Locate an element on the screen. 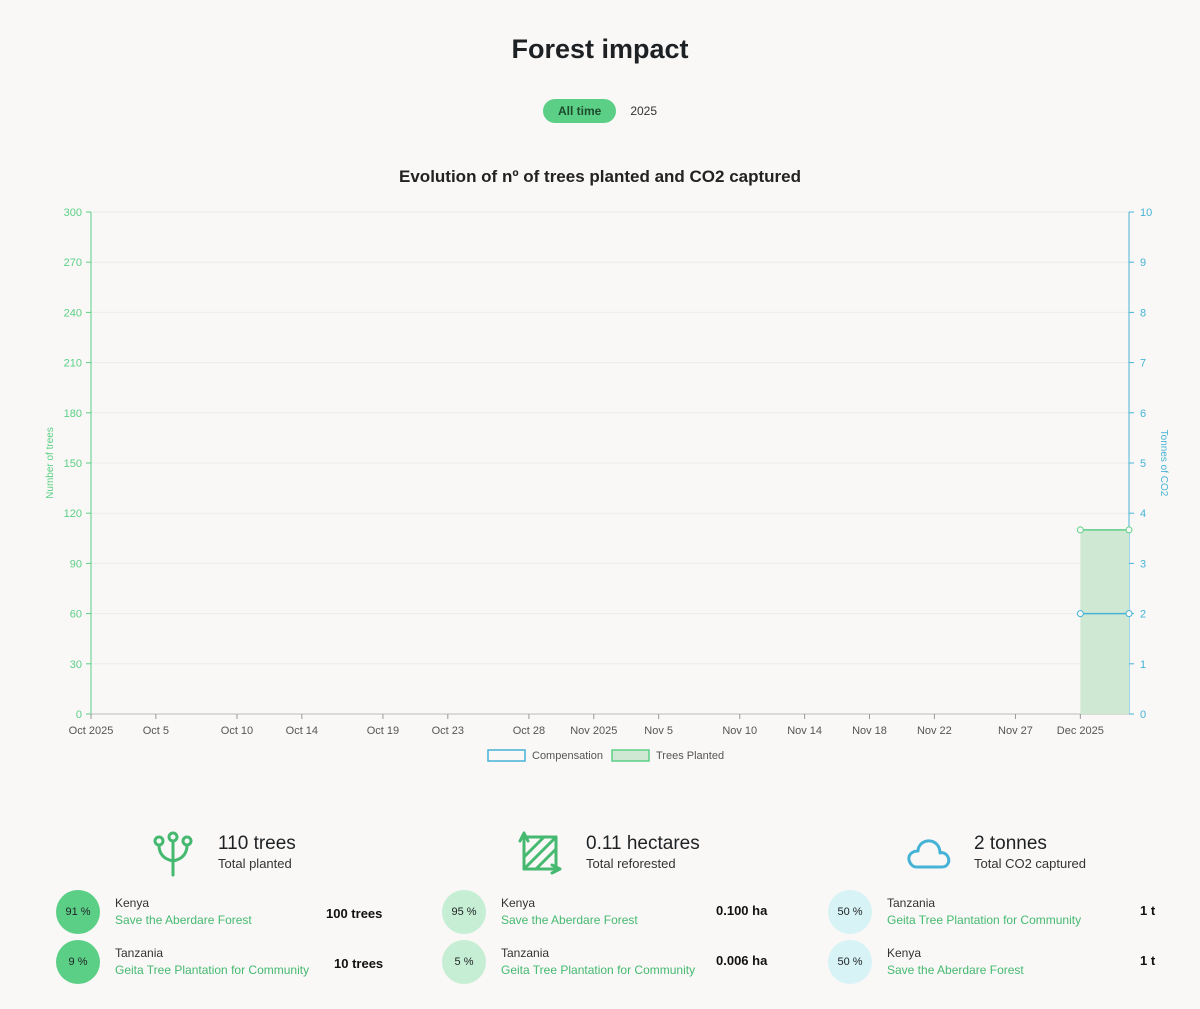 The image size is (1200, 1009). y-left-tick-label: 210 is located at coordinates (73, 364).